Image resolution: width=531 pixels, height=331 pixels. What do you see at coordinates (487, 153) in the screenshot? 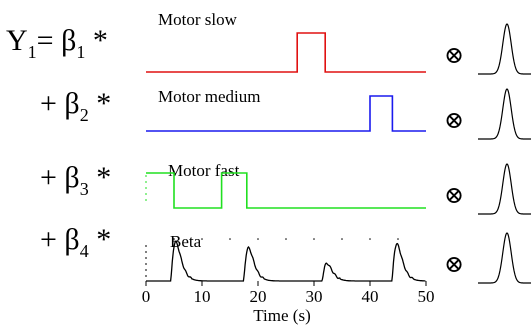
I see `convolution-column: ⊗ ⊗ ⊗ ⊗` at bounding box center [487, 153].